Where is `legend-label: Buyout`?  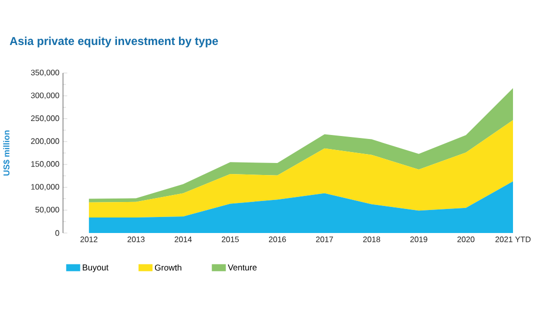
legend-label: Buyout is located at coordinates (95, 268).